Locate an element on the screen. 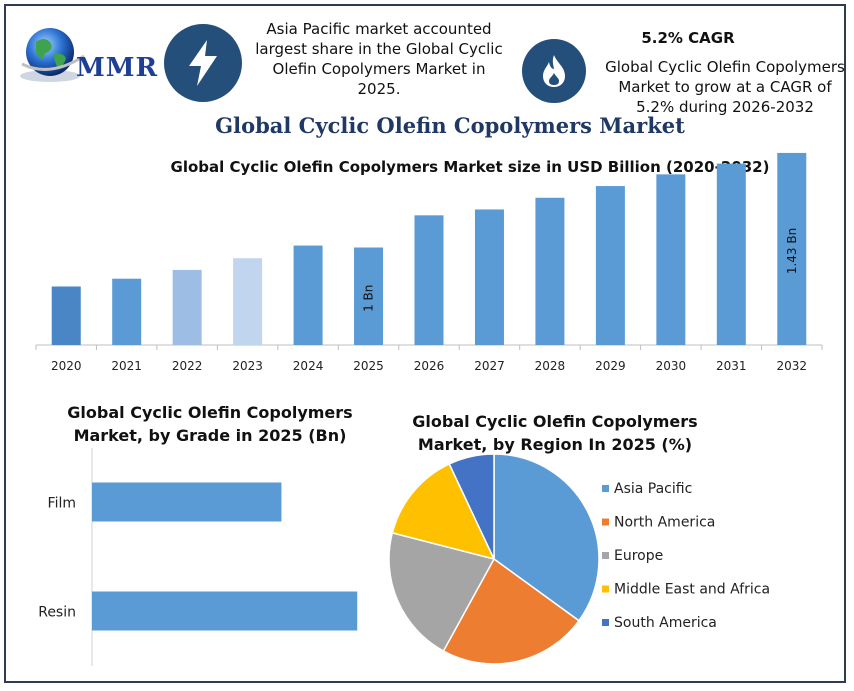 This screenshot has height=691, width=854. x-tick-label: 2024 is located at coordinates (308, 366).